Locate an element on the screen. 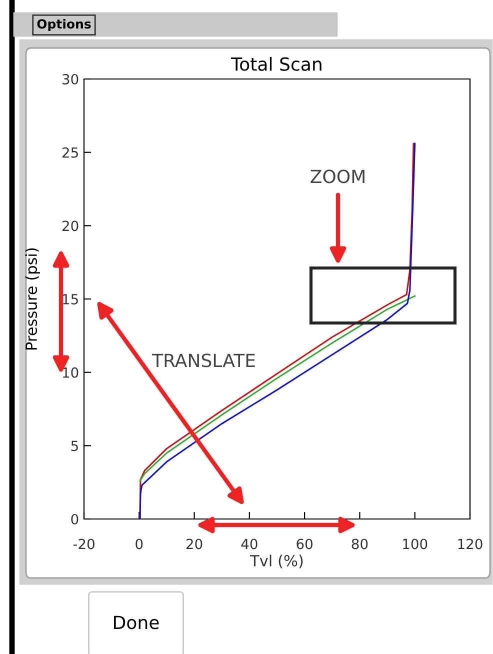 The width and height of the screenshot is (493, 654). y-tick-label: 5 is located at coordinates (74, 446).